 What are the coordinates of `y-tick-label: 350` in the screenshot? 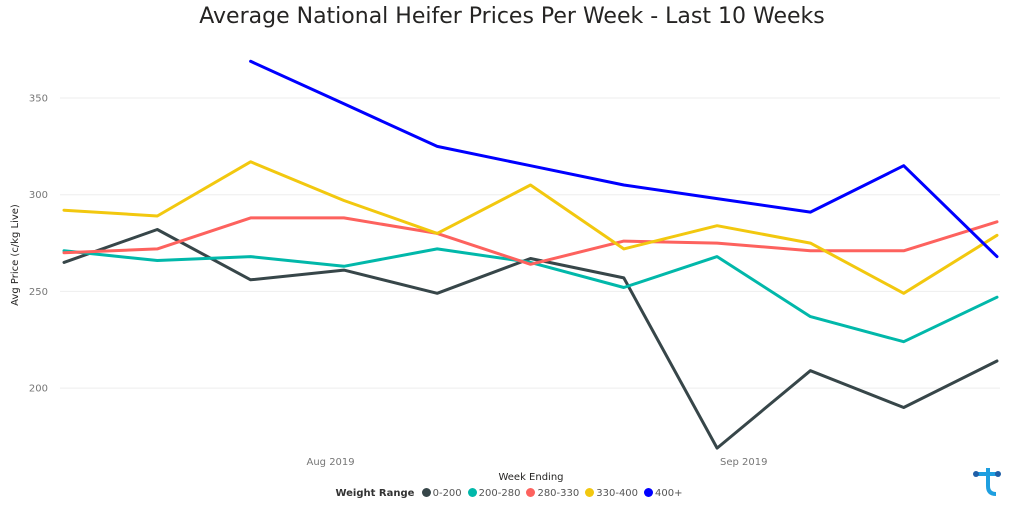 It's located at (38, 99).